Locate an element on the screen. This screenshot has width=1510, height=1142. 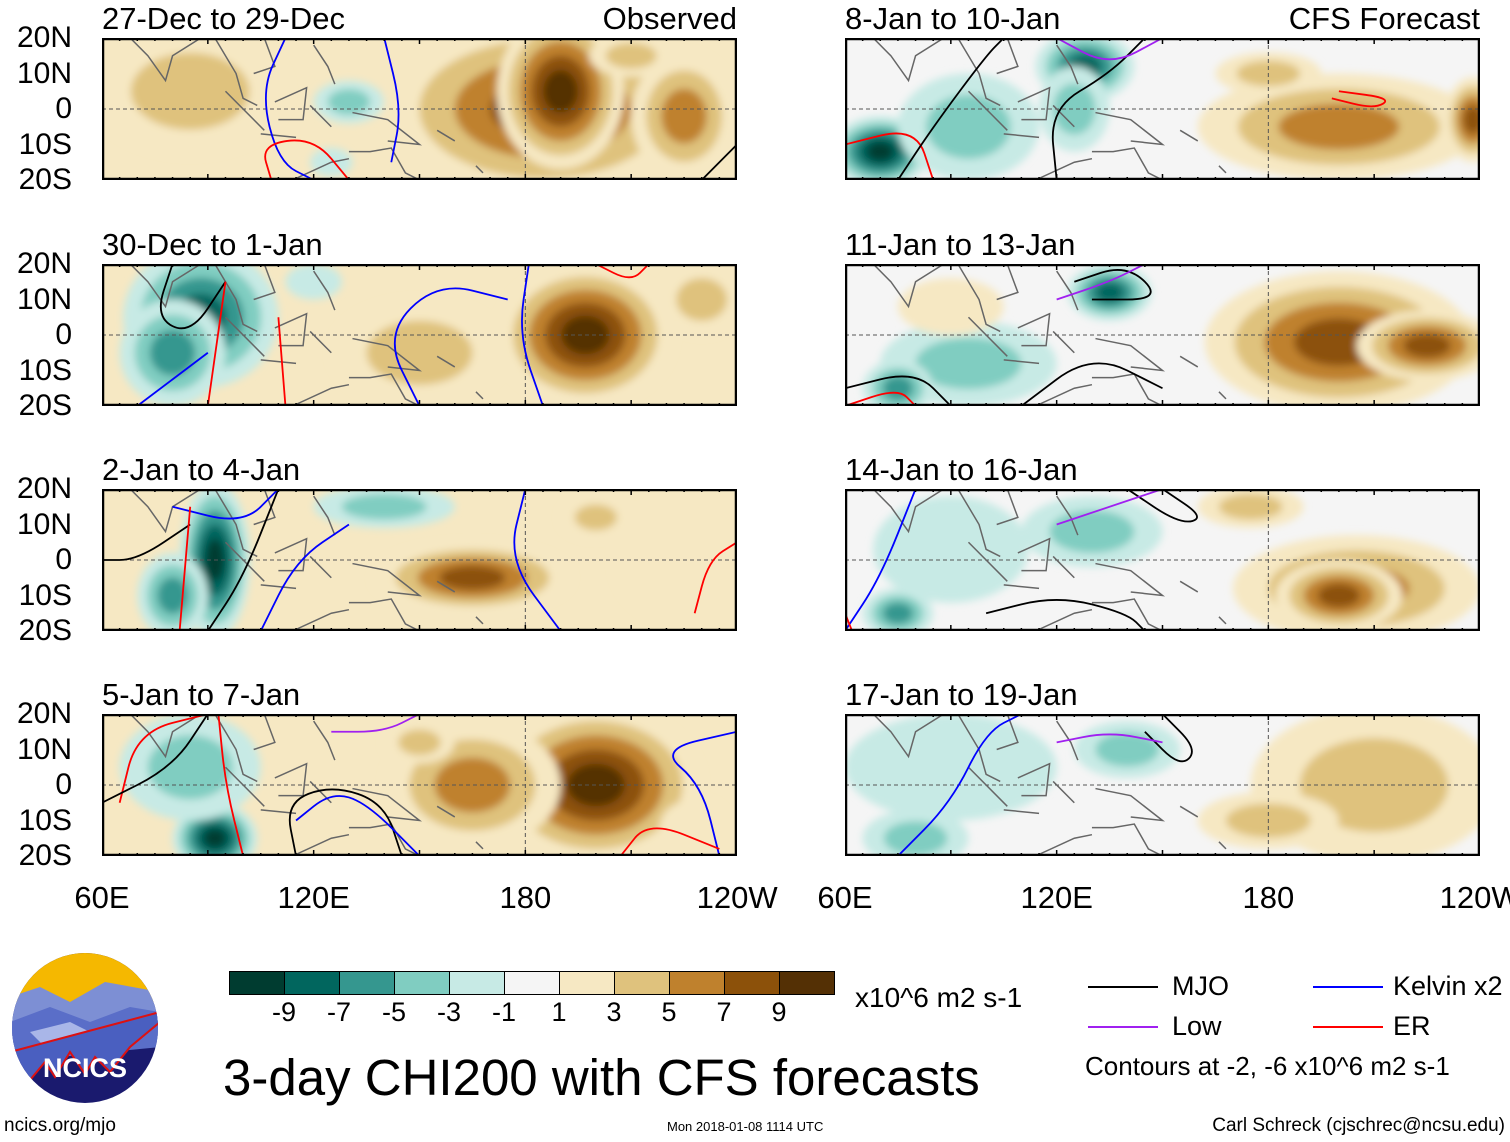
panel-title: 11-Jan to 13-Jan is located at coordinates (960, 244).